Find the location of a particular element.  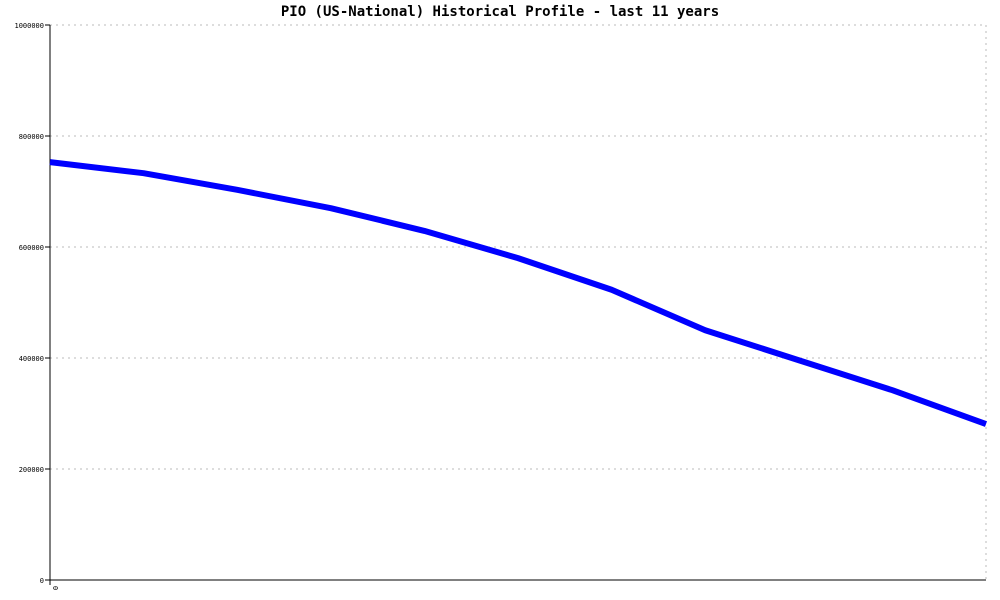

y-tick-label: 400000 is located at coordinates (31, 359).